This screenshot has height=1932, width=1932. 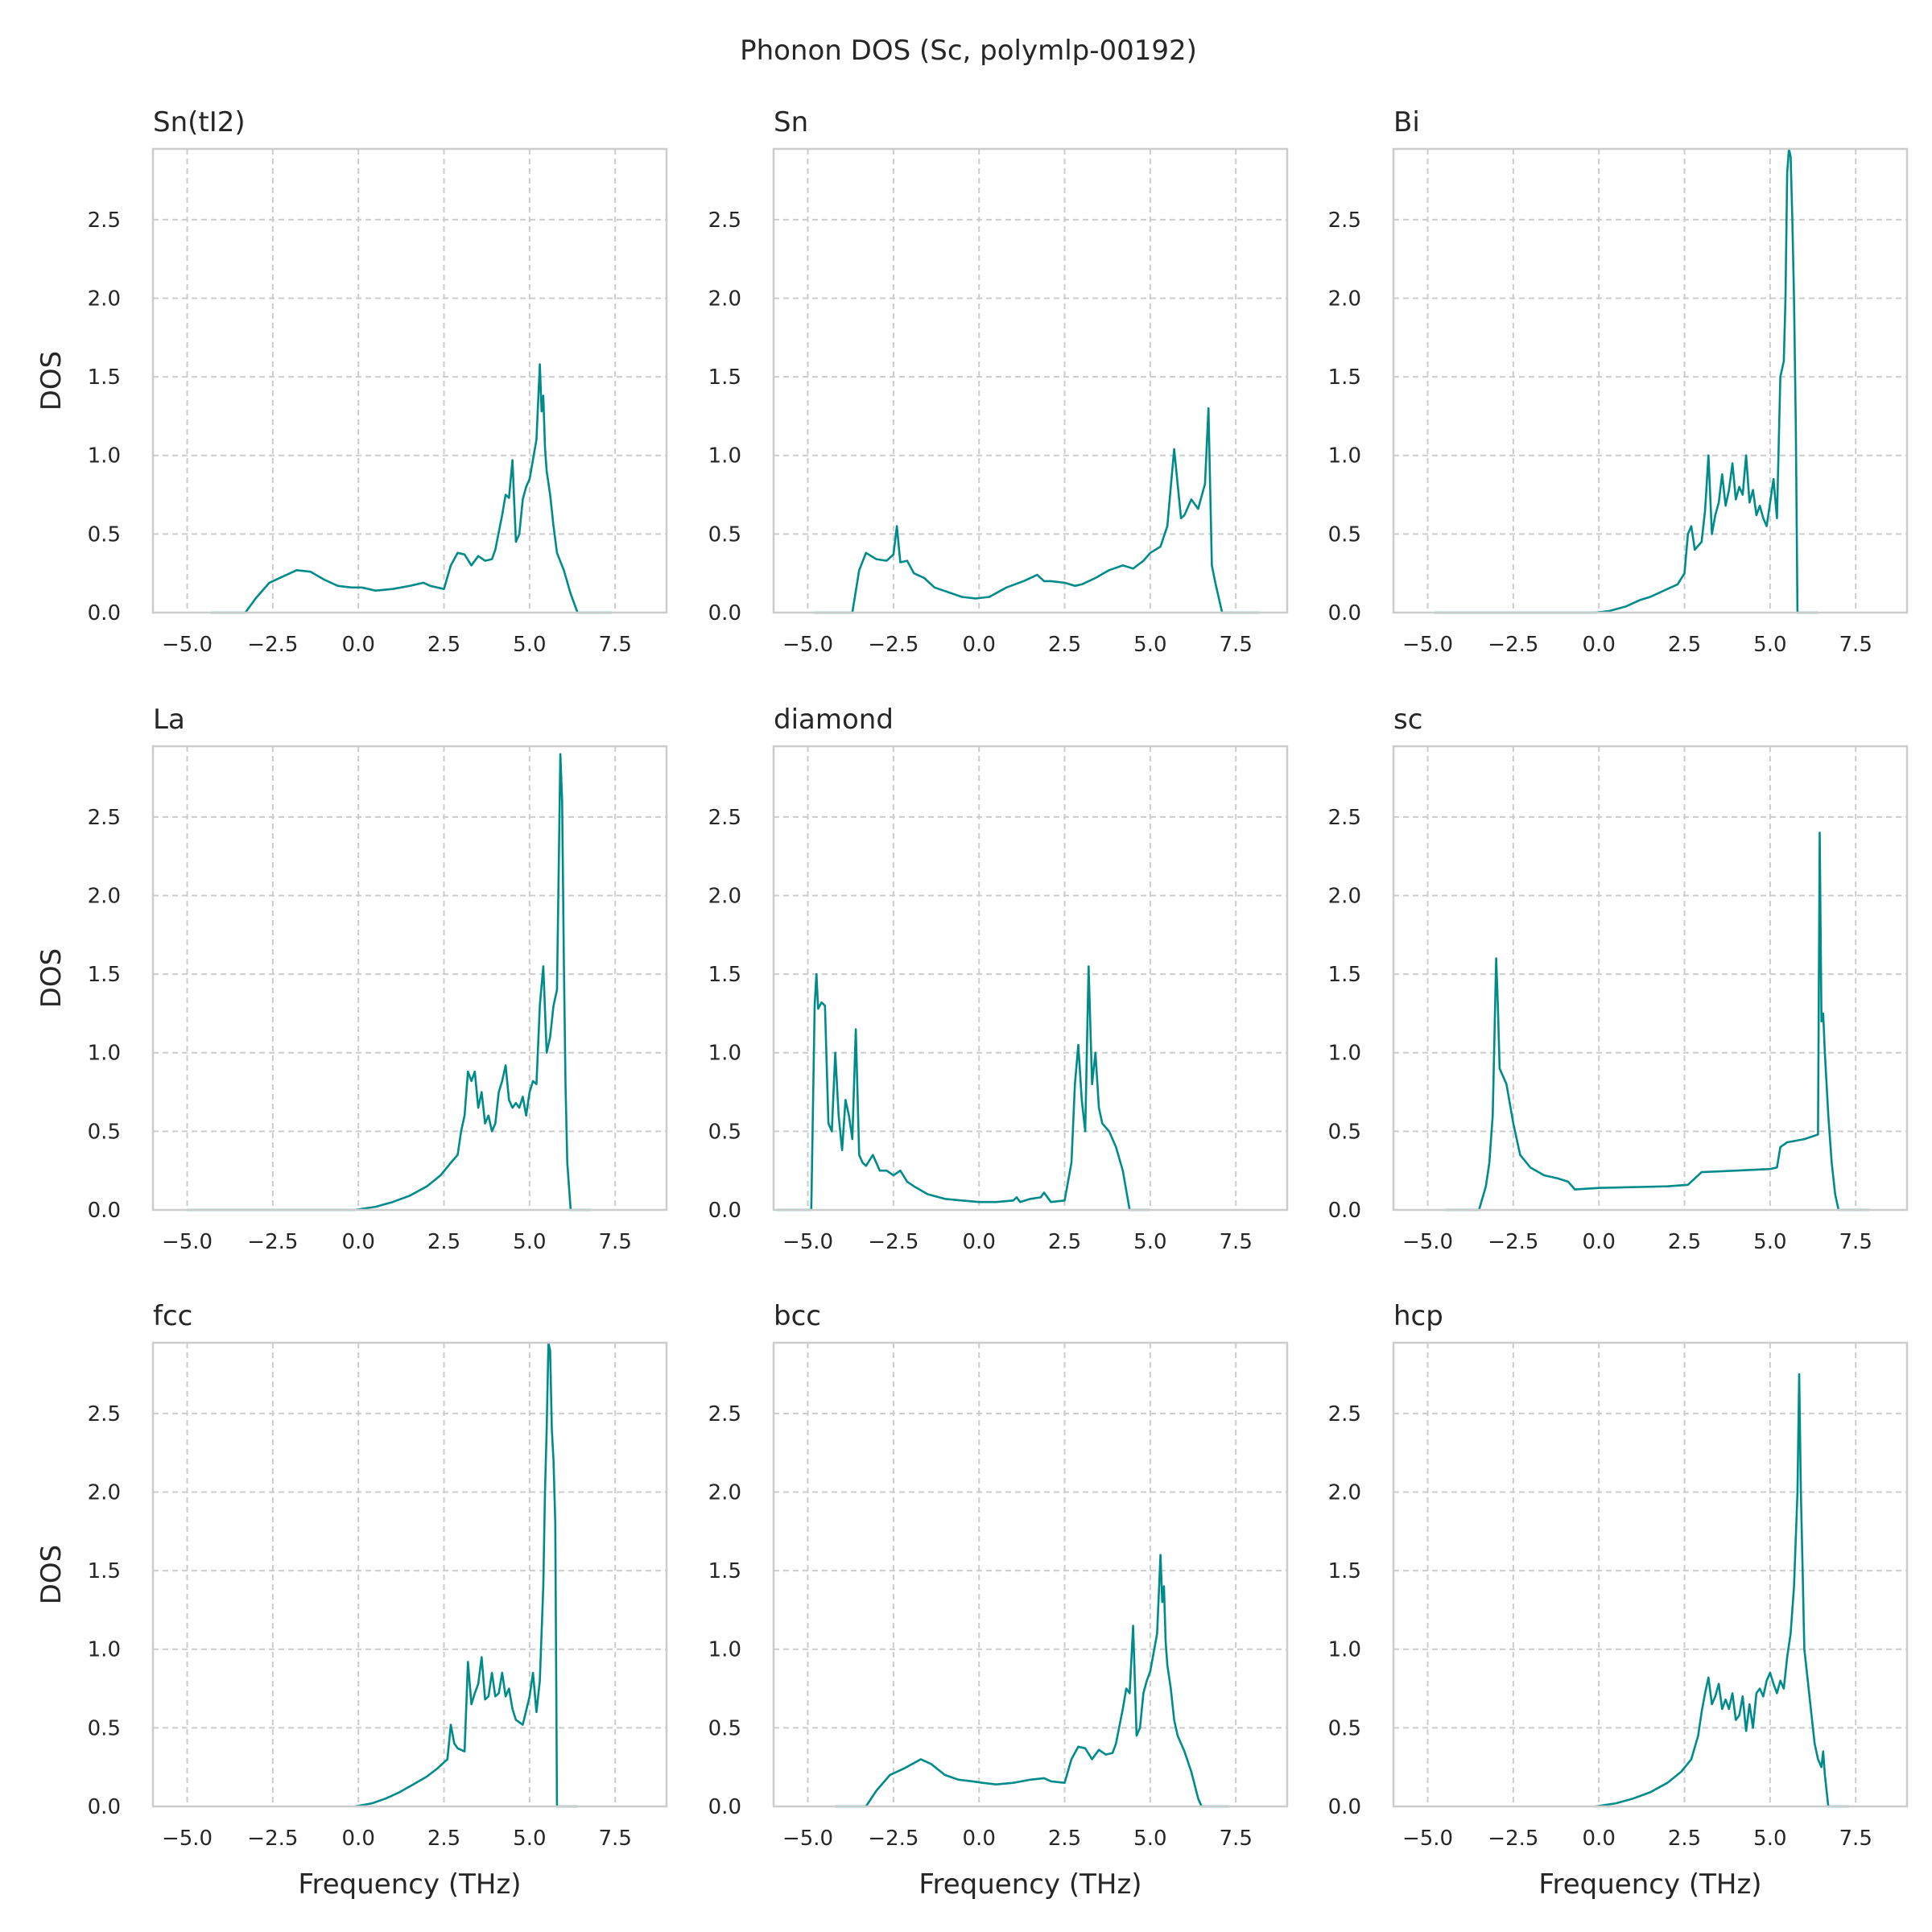 I want to click on figure-title: Phonon DOS (Sc, polymlp-00192), so click(x=968, y=51).